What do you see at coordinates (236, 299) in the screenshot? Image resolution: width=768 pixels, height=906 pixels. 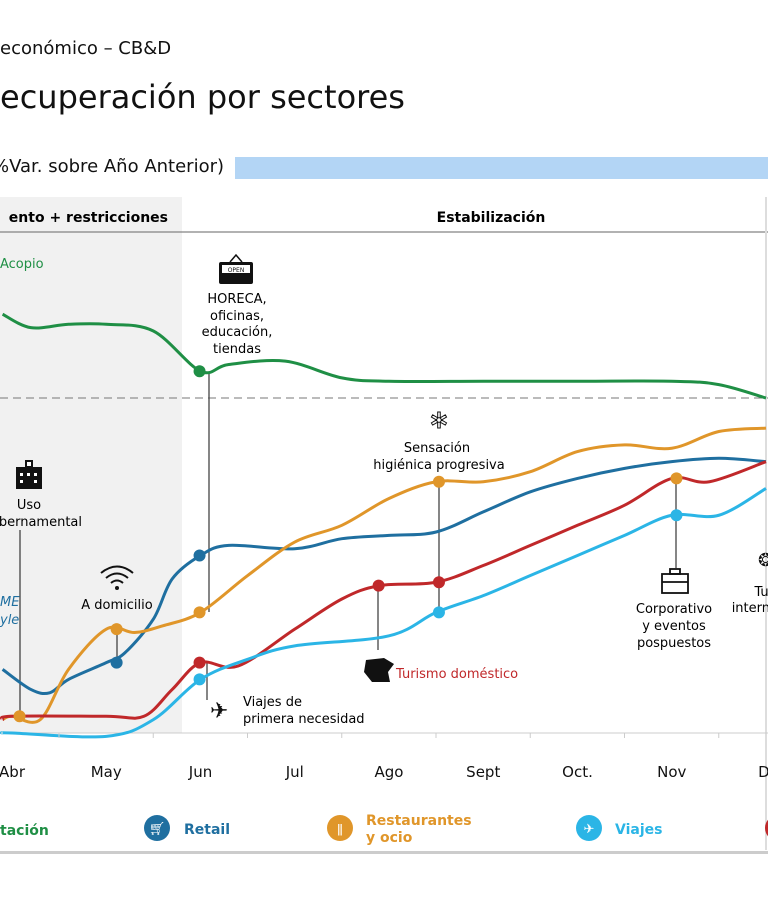 I see `annotation-horeca-1: HORECA,` at bounding box center [236, 299].